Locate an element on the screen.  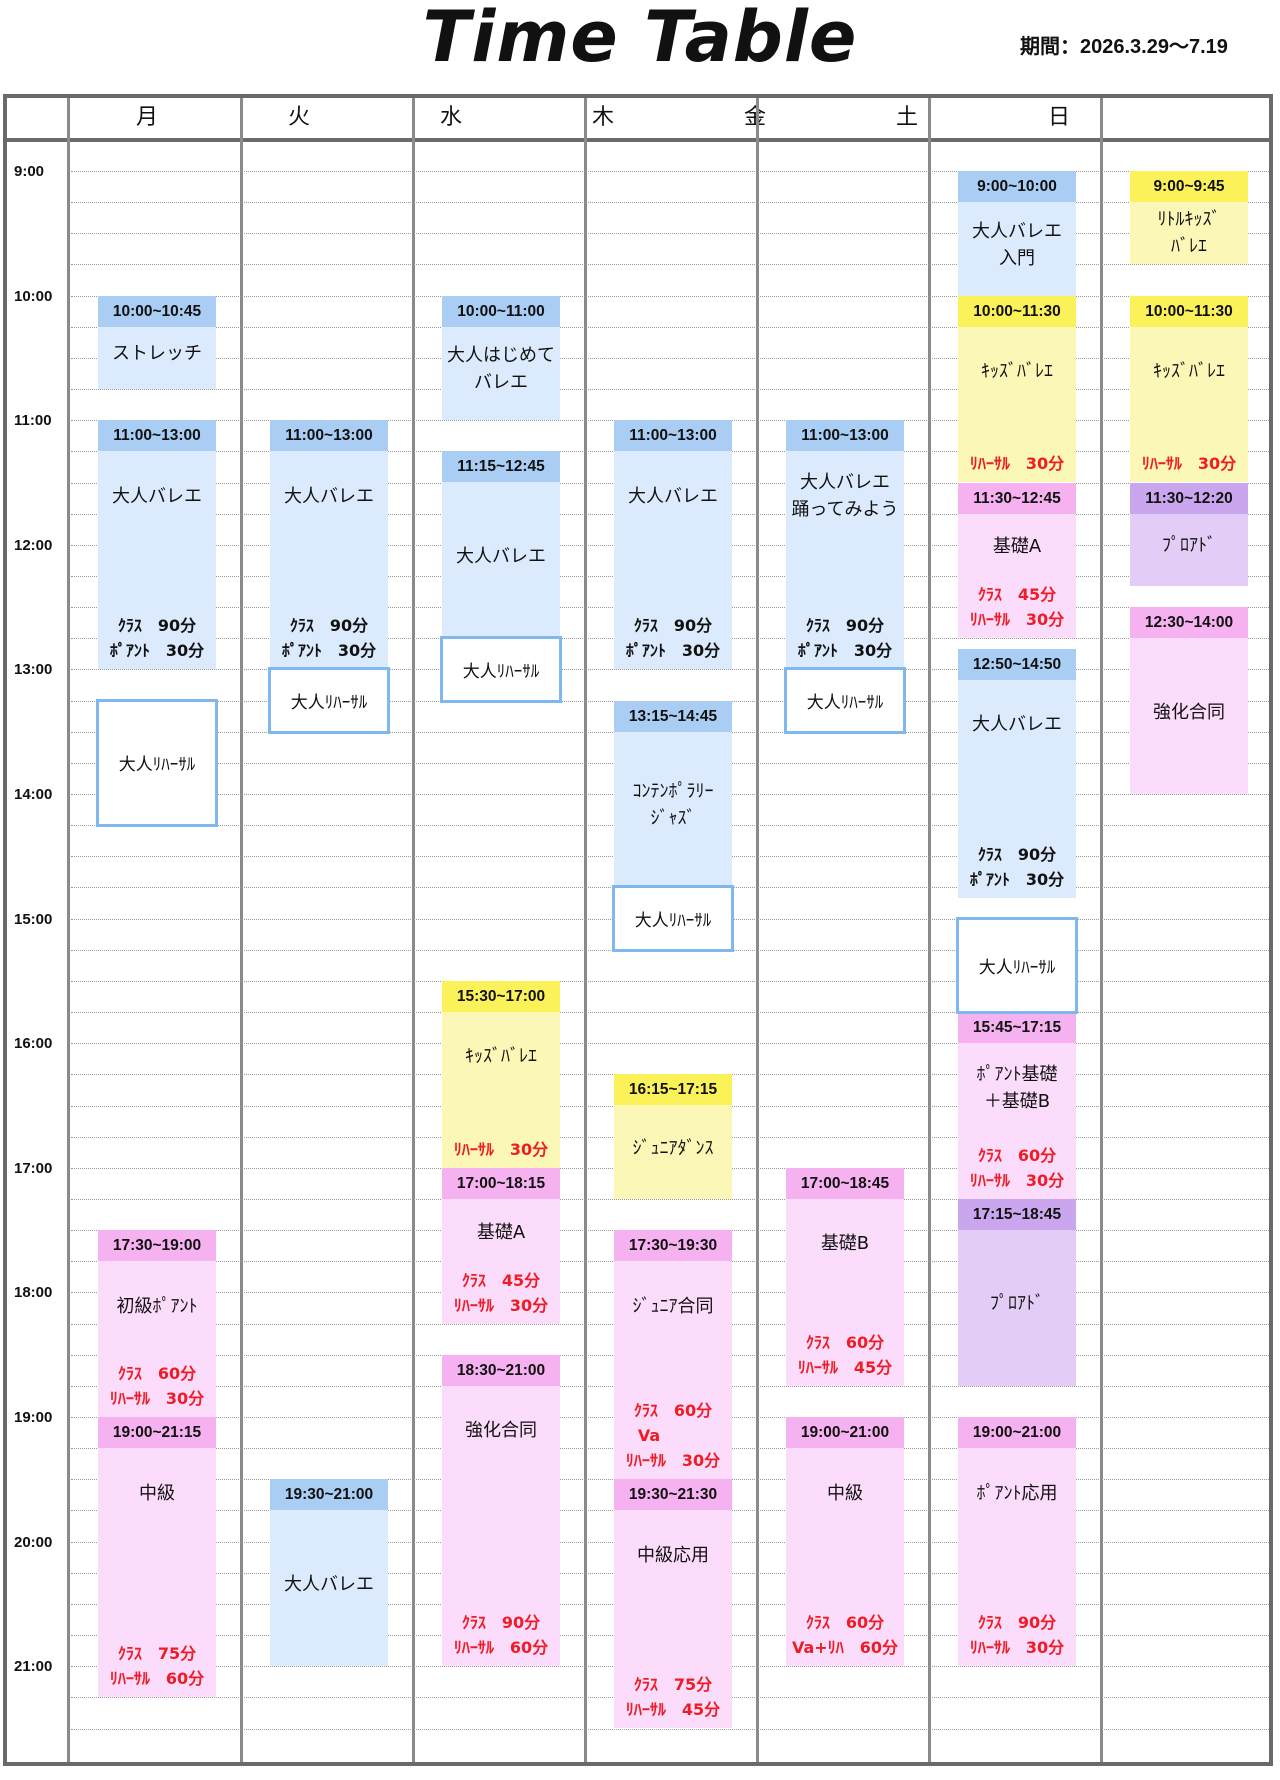
class-time: 19:30~21:00 is located at coordinates (329, 1495).